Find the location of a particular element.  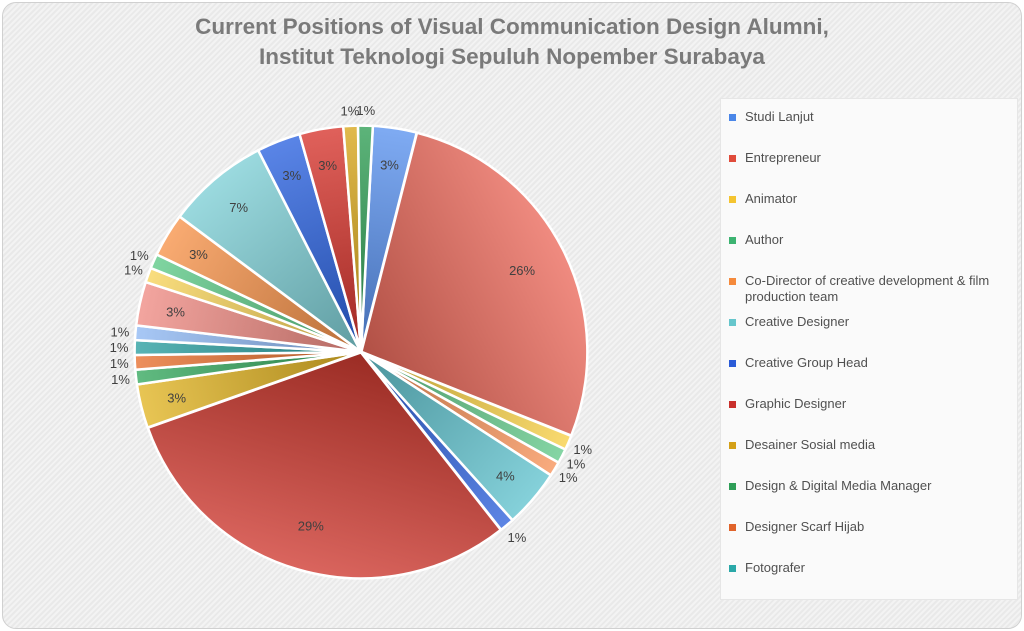

slice-data-label: 4% is located at coordinates (505, 475).